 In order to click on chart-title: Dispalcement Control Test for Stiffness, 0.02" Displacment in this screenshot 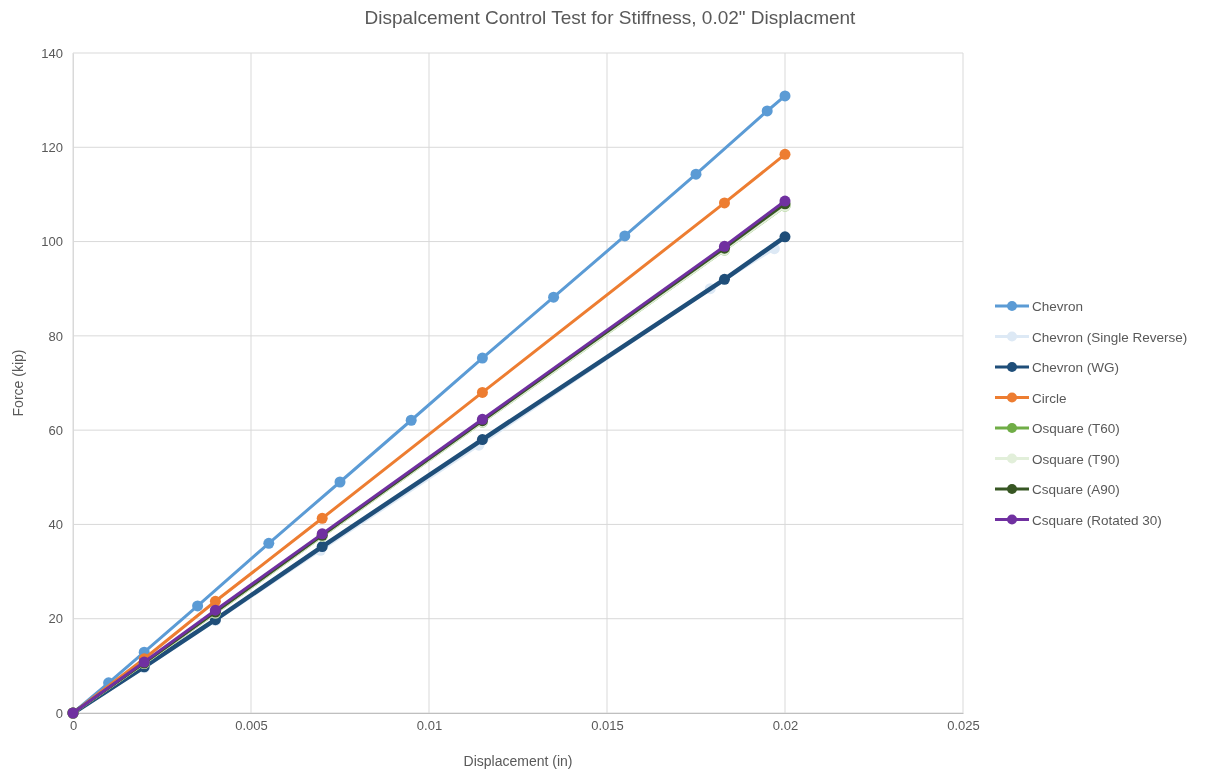, I will do `click(610, 17)`.